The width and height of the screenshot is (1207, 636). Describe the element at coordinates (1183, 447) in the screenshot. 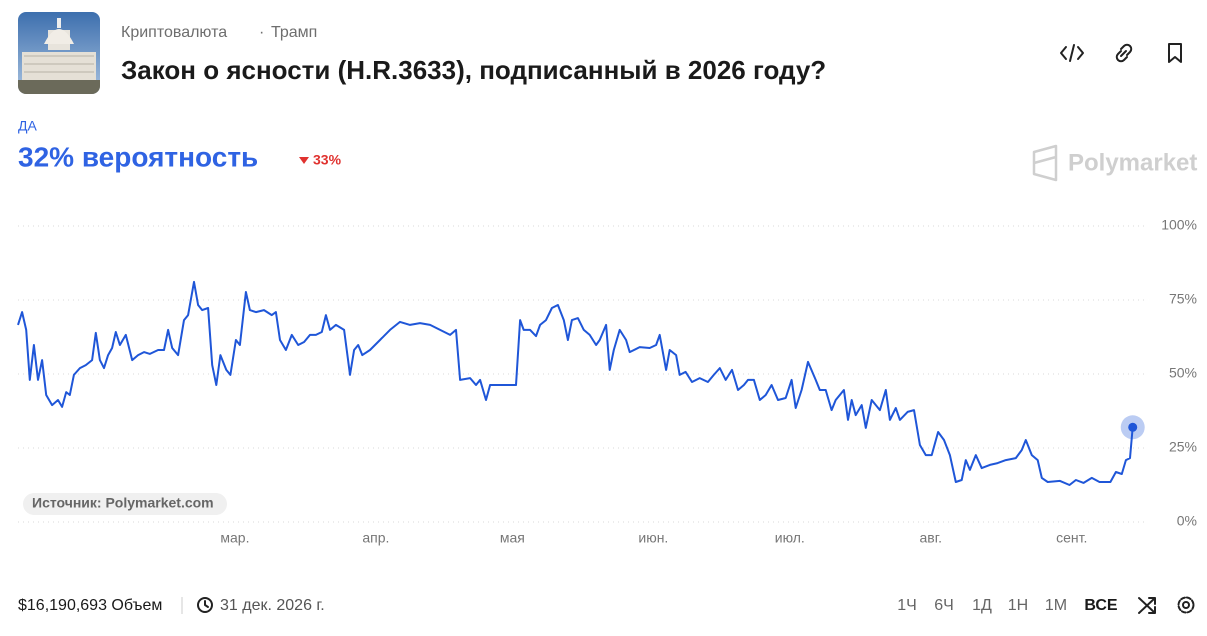

I see `y-tick-label: 25%` at that location.